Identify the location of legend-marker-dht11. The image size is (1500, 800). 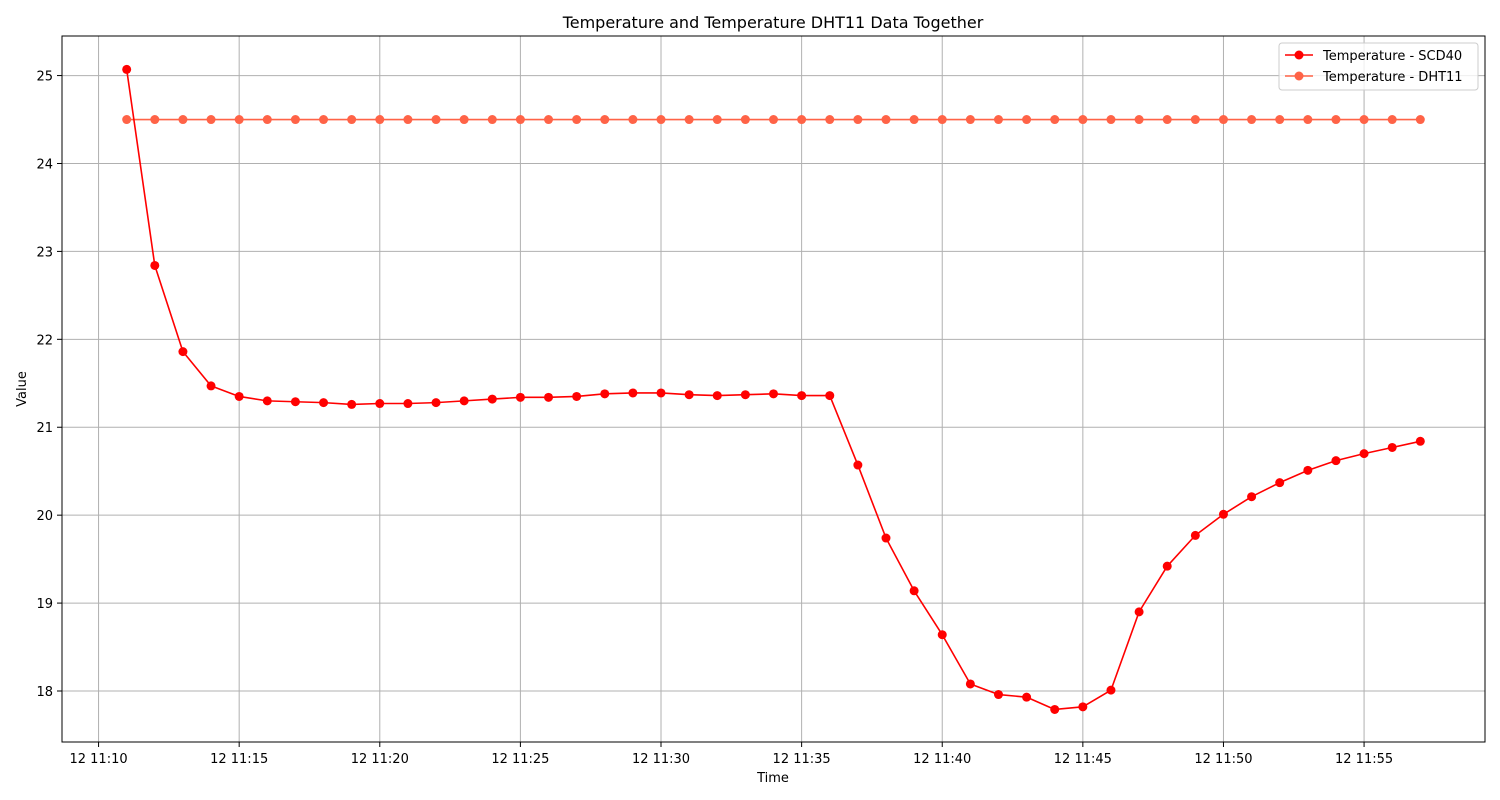
(1299, 76).